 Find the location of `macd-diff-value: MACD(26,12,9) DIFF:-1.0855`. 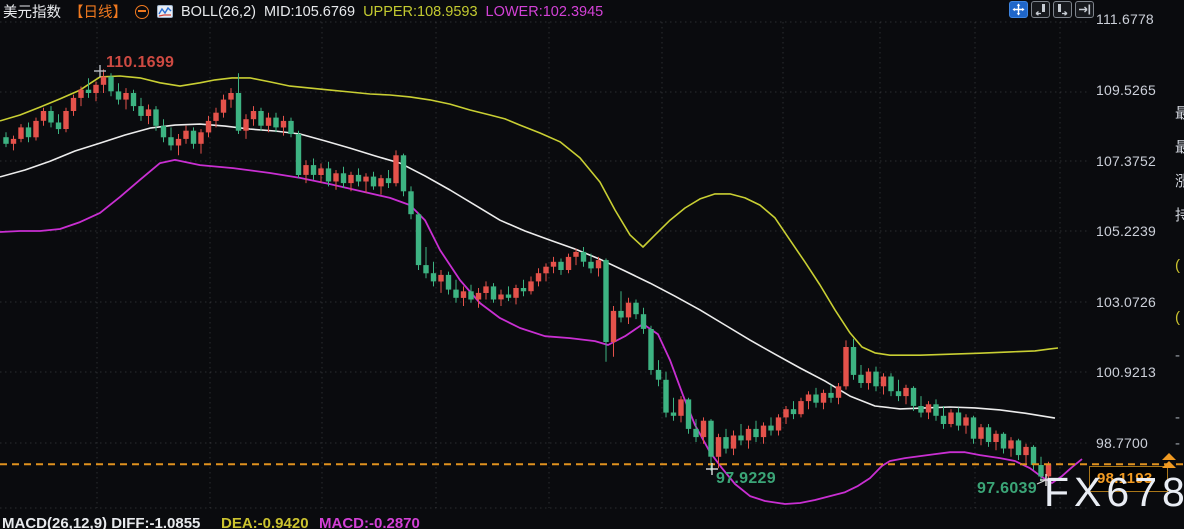

macd-diff-value: MACD(26,12,9) DIFF:-1.0855 is located at coordinates (101, 522).